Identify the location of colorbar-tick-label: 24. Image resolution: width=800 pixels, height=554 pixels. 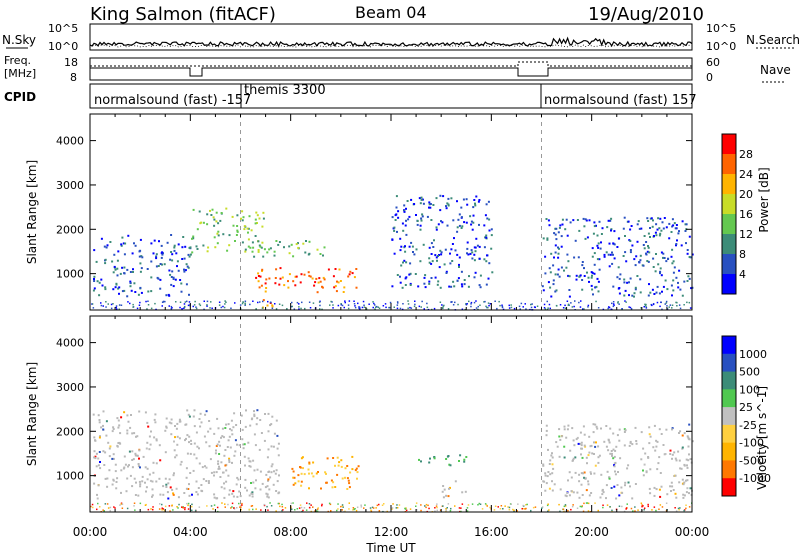
(746, 174).